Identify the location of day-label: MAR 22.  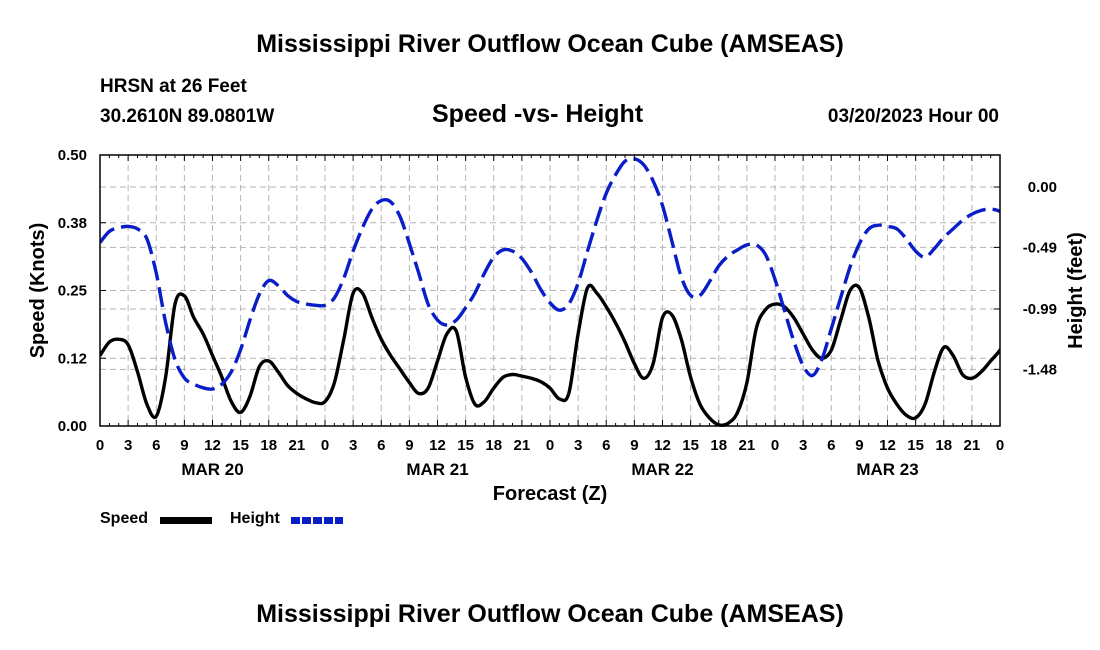
(662, 469).